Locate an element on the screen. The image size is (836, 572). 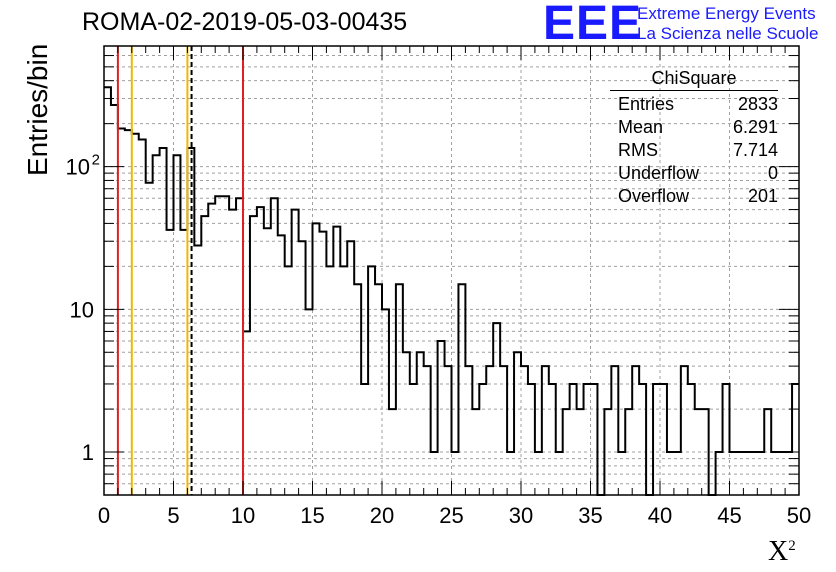
x-tick-label: 25 is located at coordinates (451, 515).